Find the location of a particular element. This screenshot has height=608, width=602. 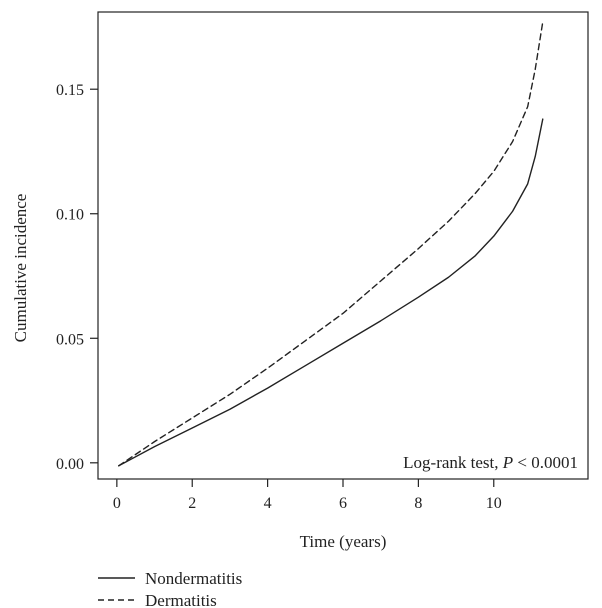

log-rank-annotation: Log-rank test, P < 0.0001 is located at coordinates (490, 462).